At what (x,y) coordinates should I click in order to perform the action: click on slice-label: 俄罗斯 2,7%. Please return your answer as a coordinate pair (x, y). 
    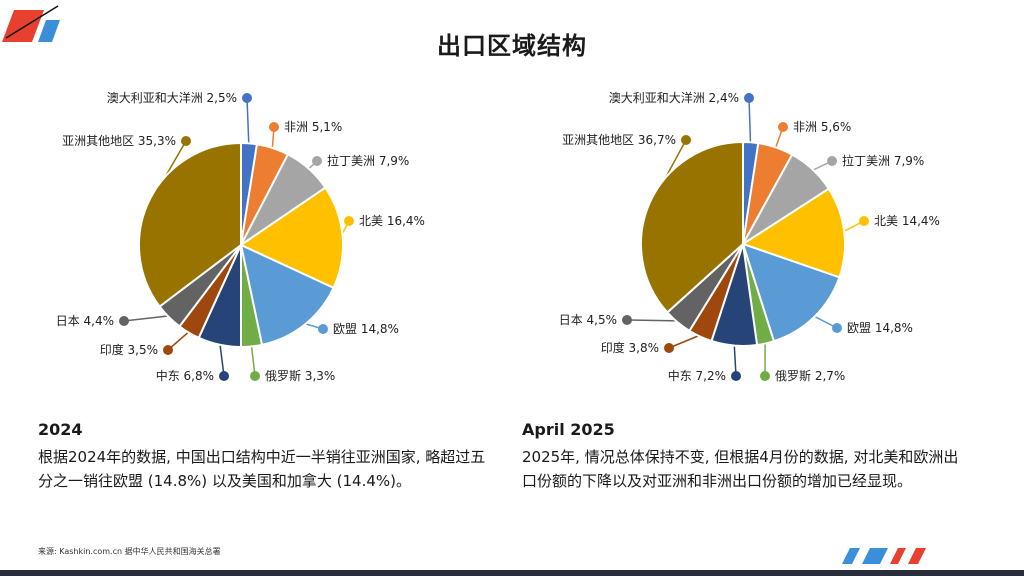
    Looking at the image, I should click on (810, 376).